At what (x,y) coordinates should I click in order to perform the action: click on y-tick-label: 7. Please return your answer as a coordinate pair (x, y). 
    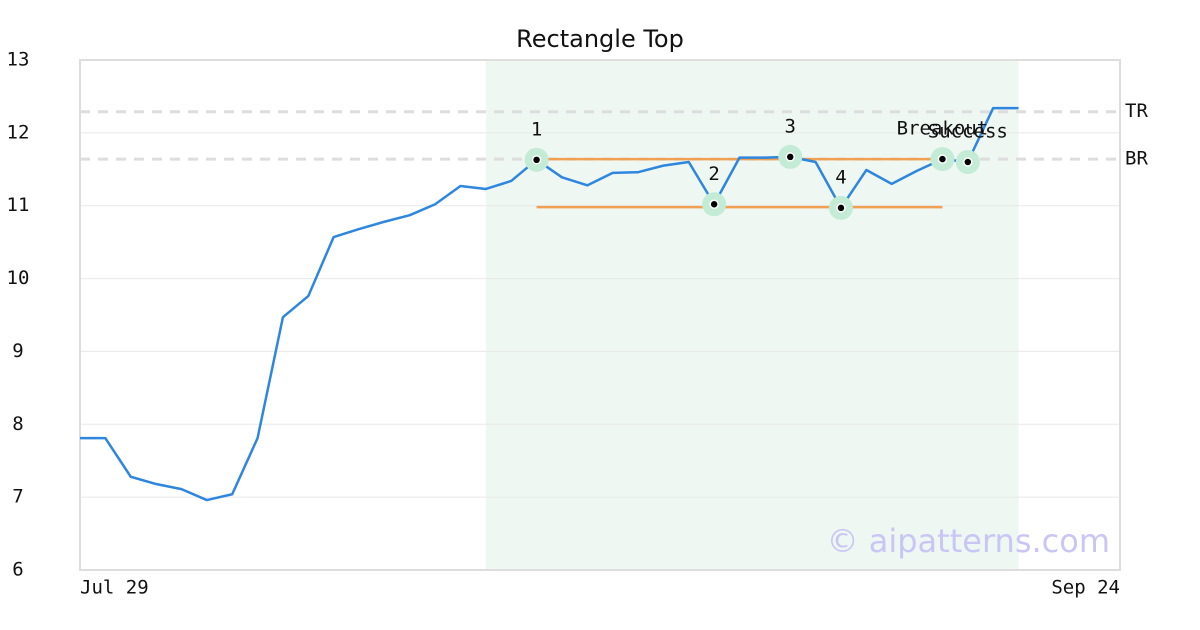
    Looking at the image, I should click on (17, 497).